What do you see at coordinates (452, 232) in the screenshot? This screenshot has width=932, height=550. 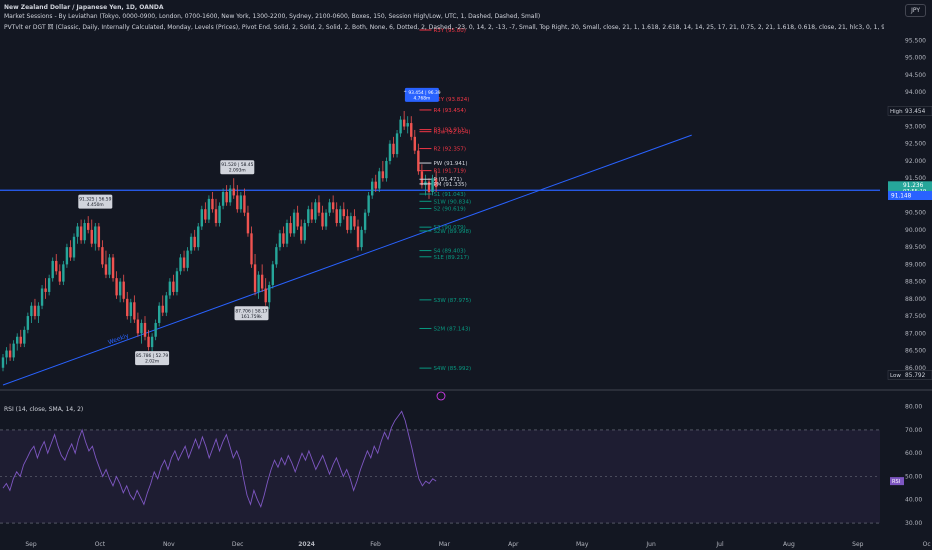 I see `pivot-level-label: S2W (89.998)` at bounding box center [452, 232].